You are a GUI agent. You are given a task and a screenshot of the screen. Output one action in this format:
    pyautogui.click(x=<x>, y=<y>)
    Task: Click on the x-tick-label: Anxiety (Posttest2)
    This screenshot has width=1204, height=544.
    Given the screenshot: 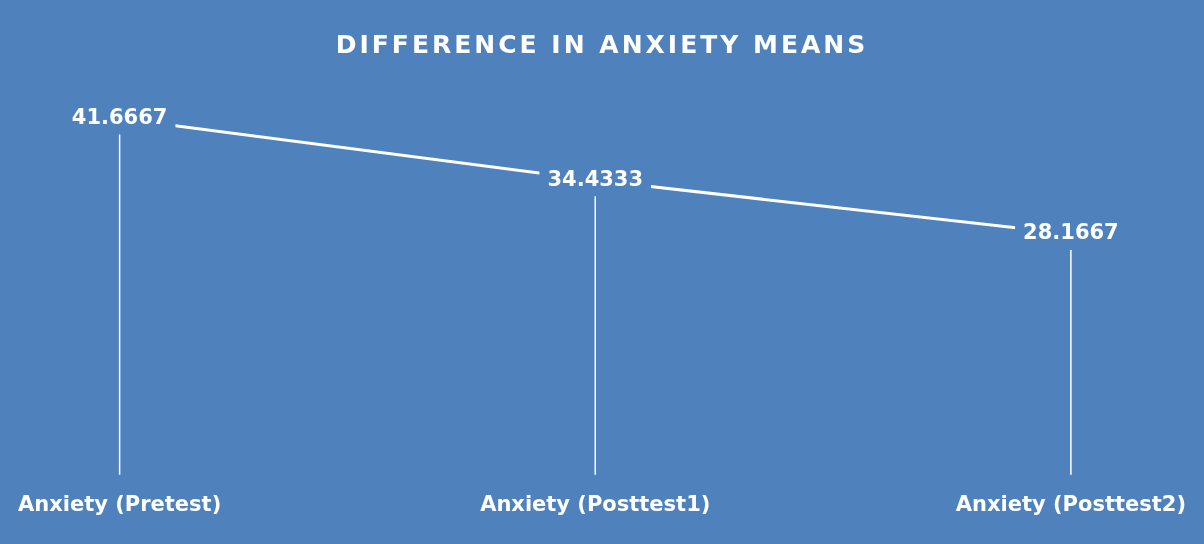 What is the action you would take?
    pyautogui.click(x=1070, y=503)
    